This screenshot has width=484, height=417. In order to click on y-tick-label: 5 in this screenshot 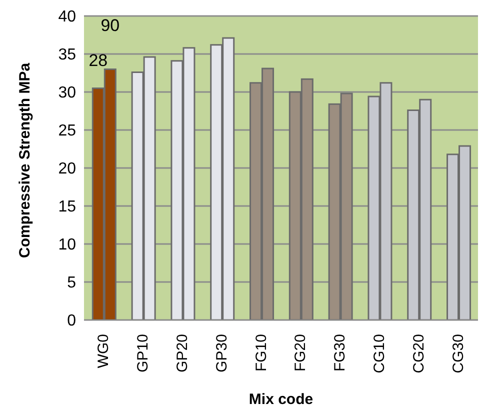, I will do `click(71, 283)`.